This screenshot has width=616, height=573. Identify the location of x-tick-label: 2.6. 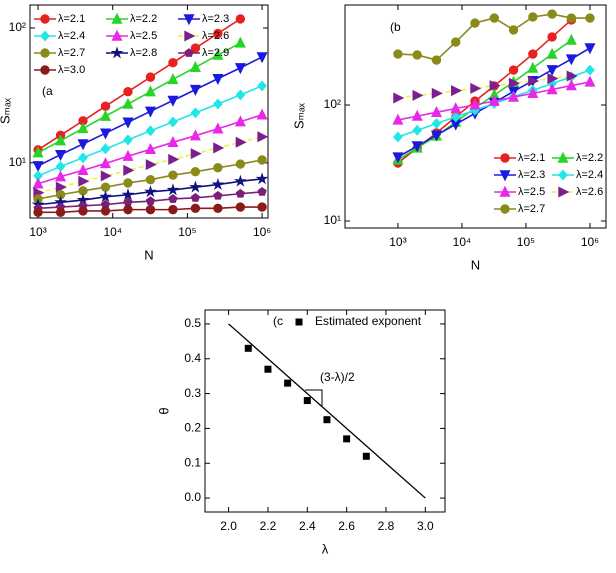
(346, 526).